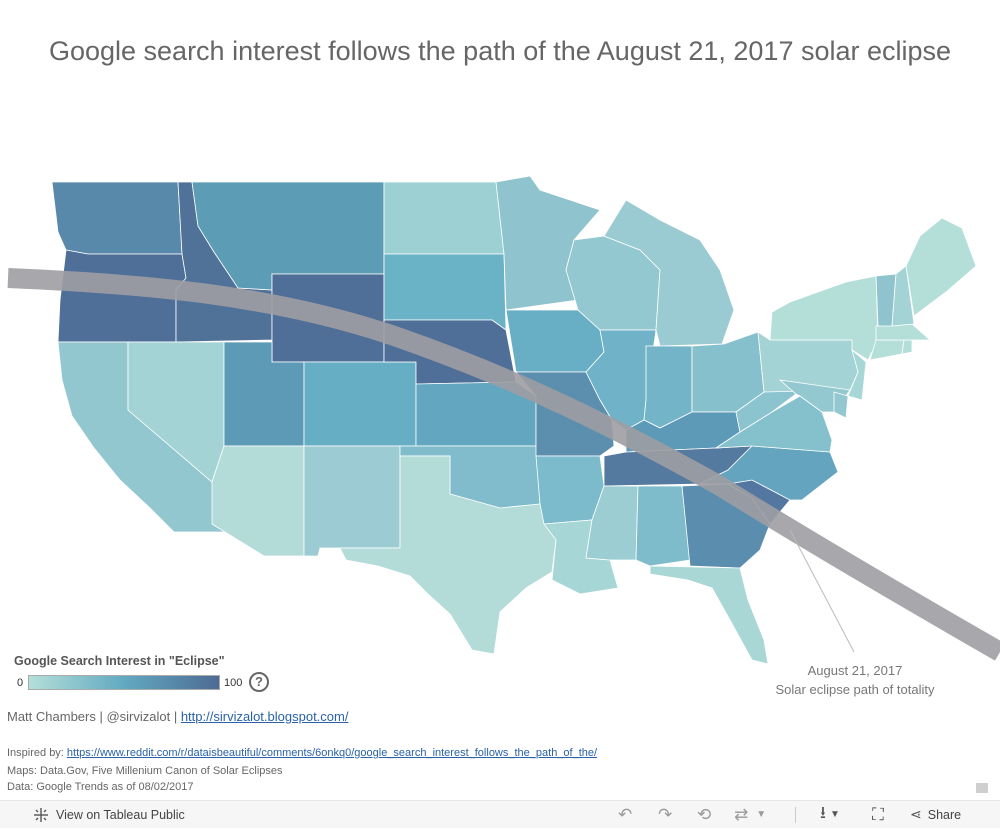 The width and height of the screenshot is (1000, 829). What do you see at coordinates (233, 683) in the screenshot?
I see `legend-max-label: 100` at bounding box center [233, 683].